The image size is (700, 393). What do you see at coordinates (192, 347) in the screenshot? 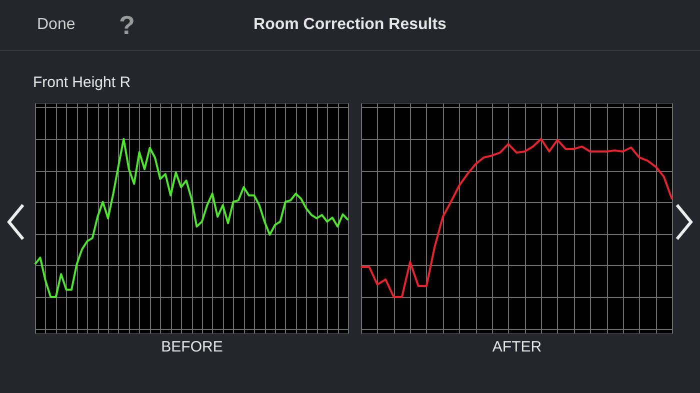
I see `x-axis-title: BEFORE` at bounding box center [192, 347].